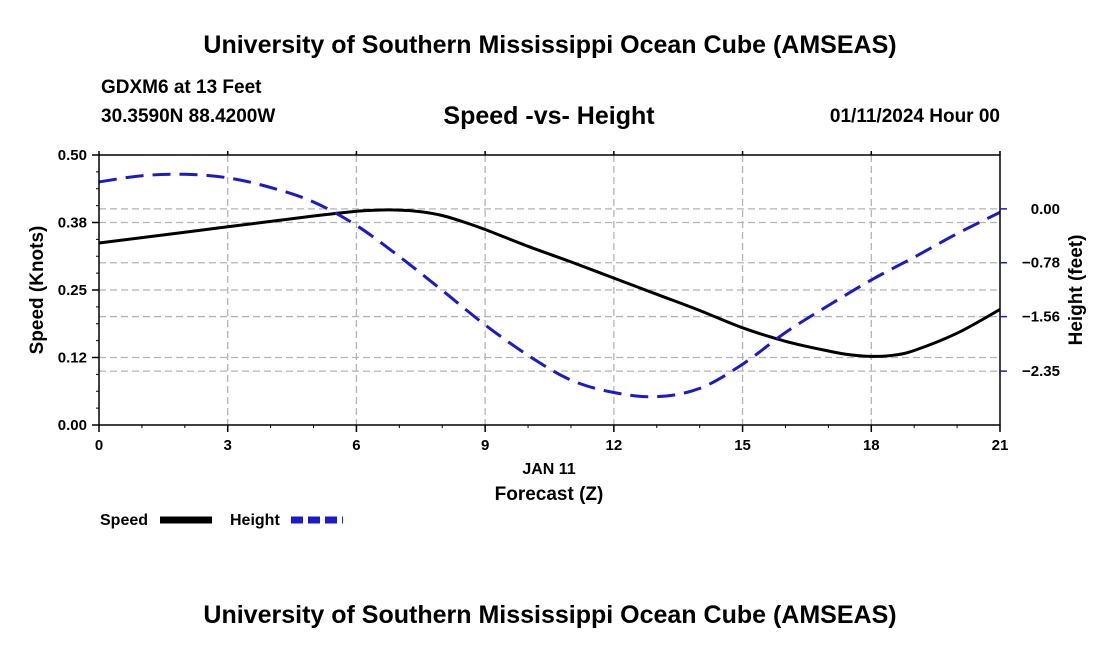 This screenshot has height=650, width=1100. I want to click on x-tick-label: 0, so click(99, 445).